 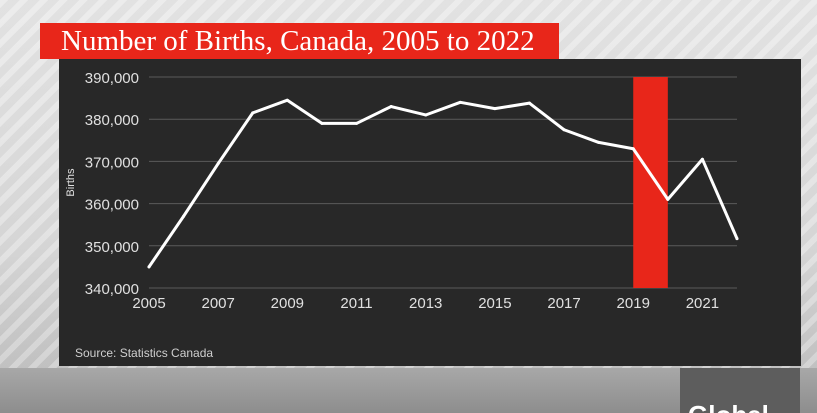 I want to click on y-tick-label: 350,000, so click(x=112, y=247).